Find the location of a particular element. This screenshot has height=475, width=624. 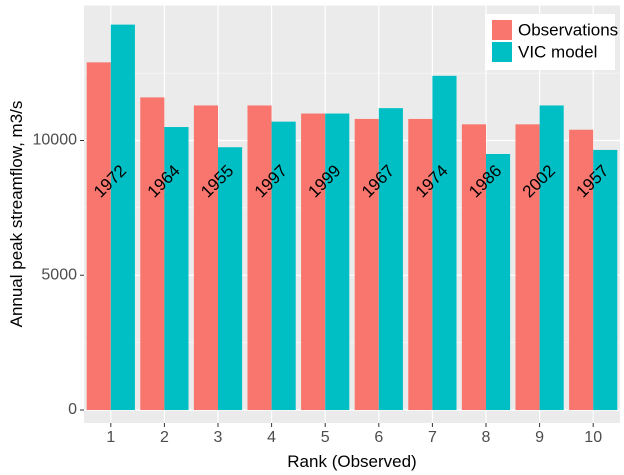

y-axis: 0 5000 10000 is located at coordinates (58, 275).